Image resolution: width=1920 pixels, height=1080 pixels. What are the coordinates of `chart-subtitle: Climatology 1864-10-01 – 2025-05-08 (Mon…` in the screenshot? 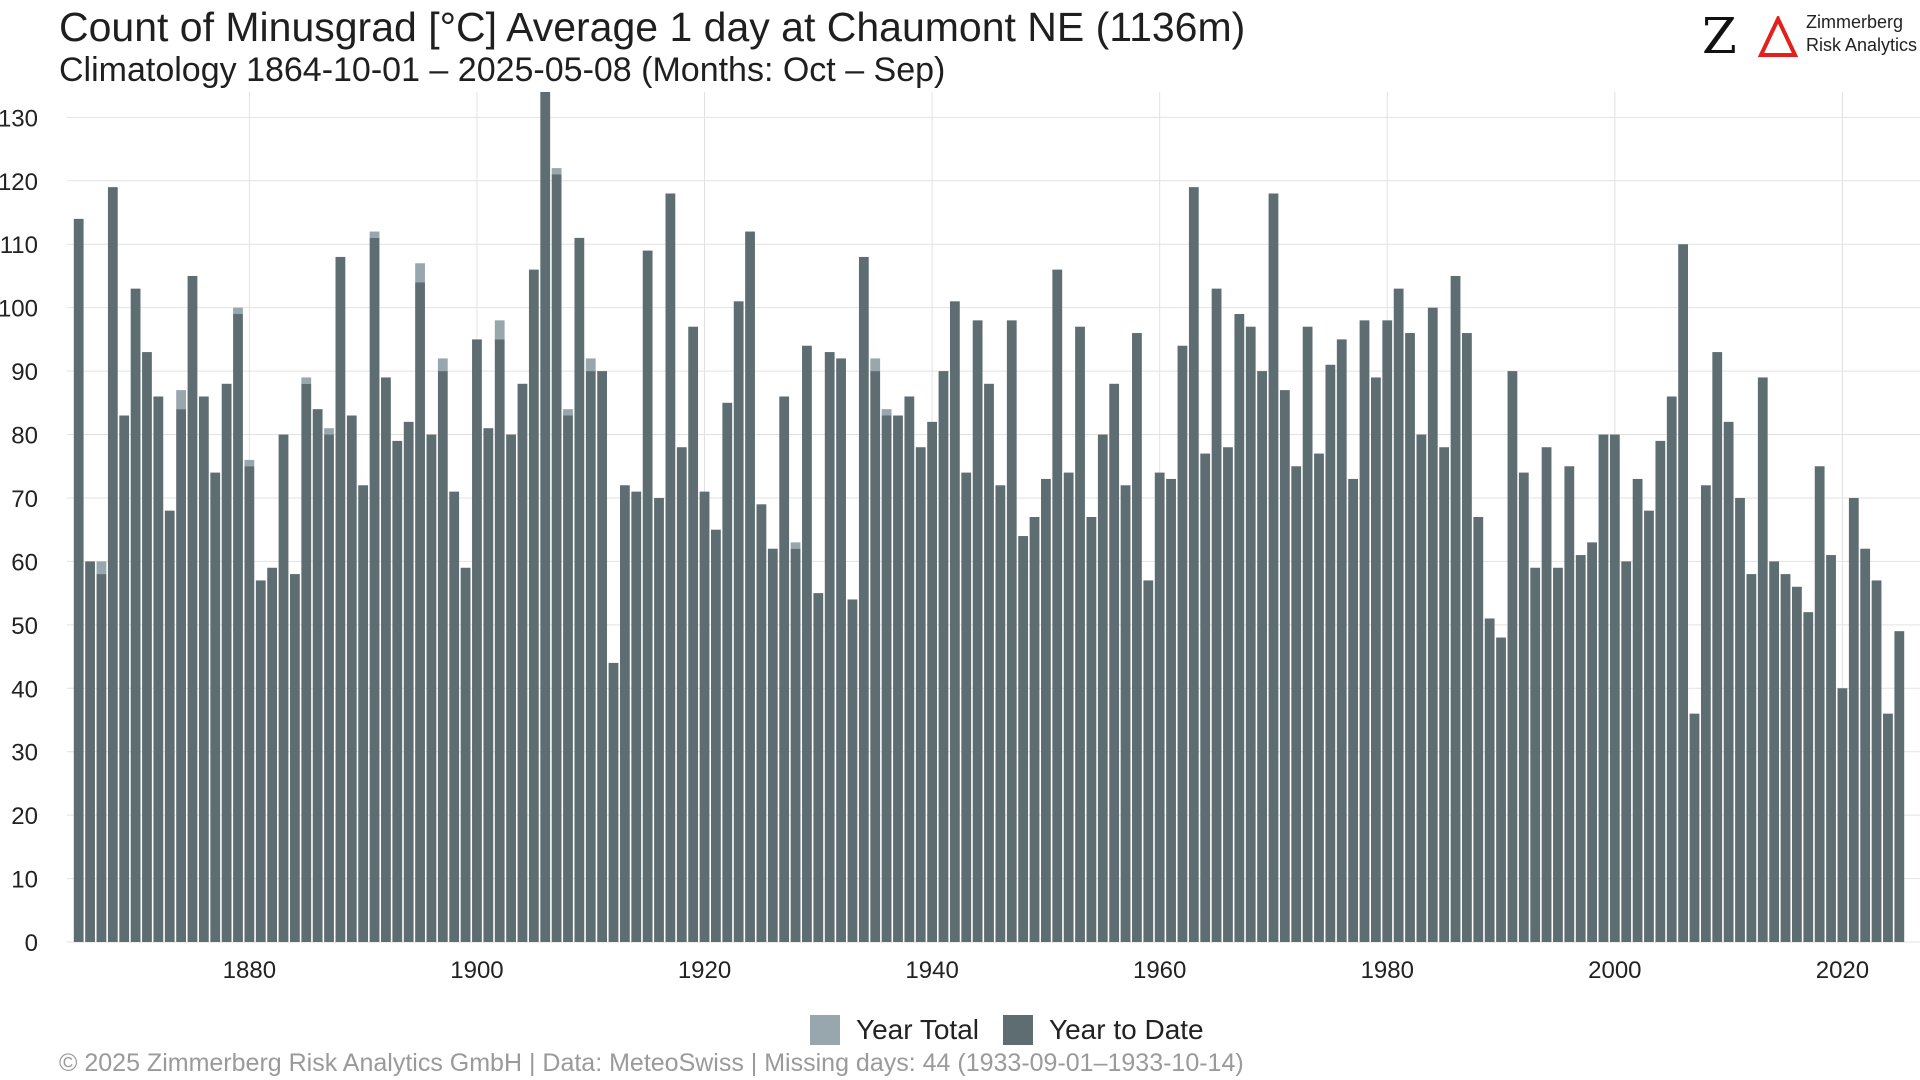 It's located at (502, 70).